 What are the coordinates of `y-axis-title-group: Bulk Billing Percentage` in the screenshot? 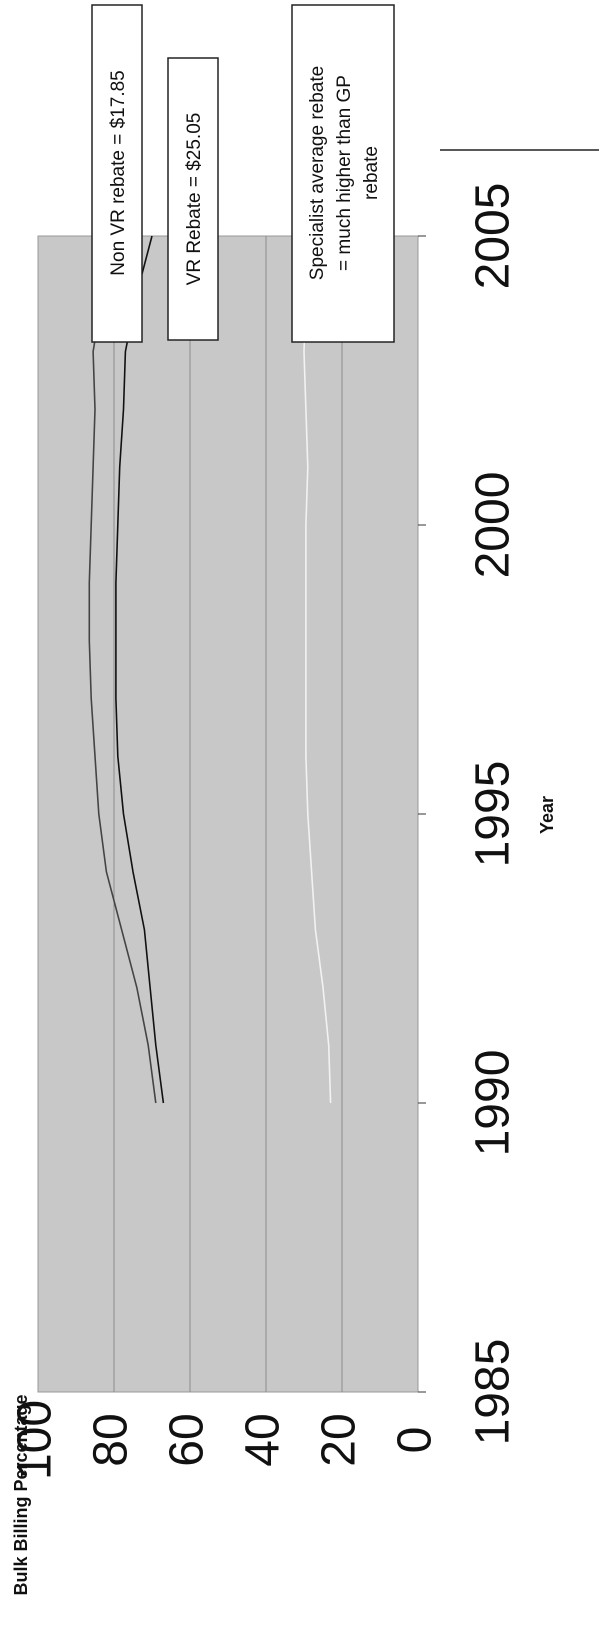 It's located at (21, 1494).